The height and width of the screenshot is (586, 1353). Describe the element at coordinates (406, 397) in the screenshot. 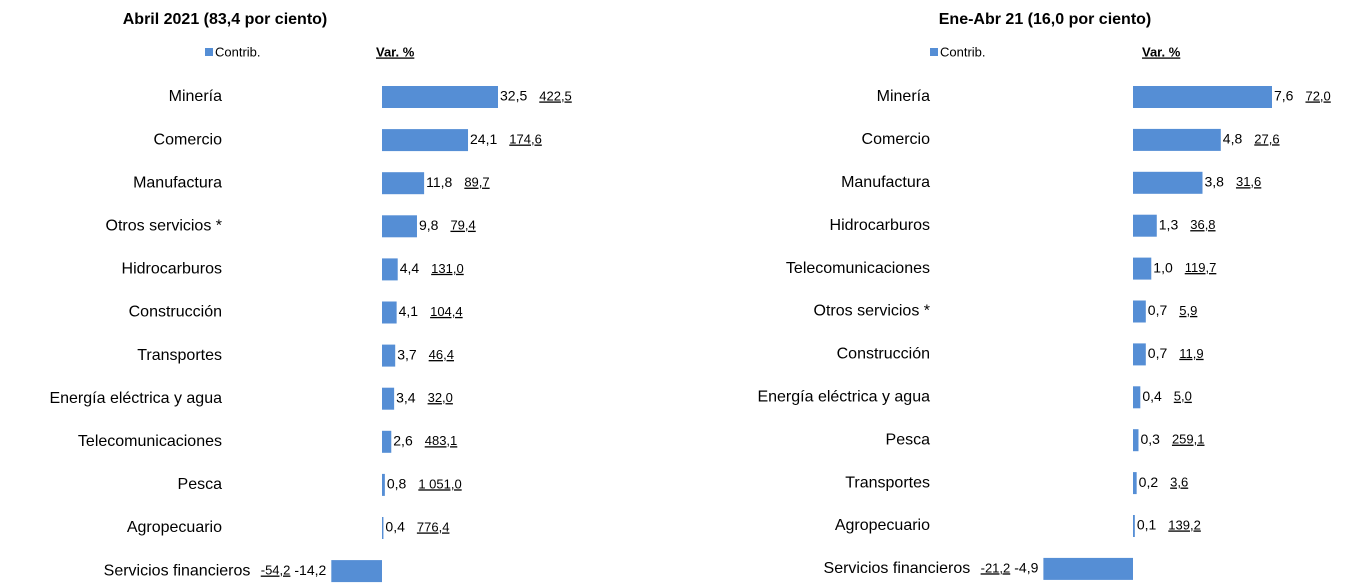

I see `value-label: 3,4` at that location.